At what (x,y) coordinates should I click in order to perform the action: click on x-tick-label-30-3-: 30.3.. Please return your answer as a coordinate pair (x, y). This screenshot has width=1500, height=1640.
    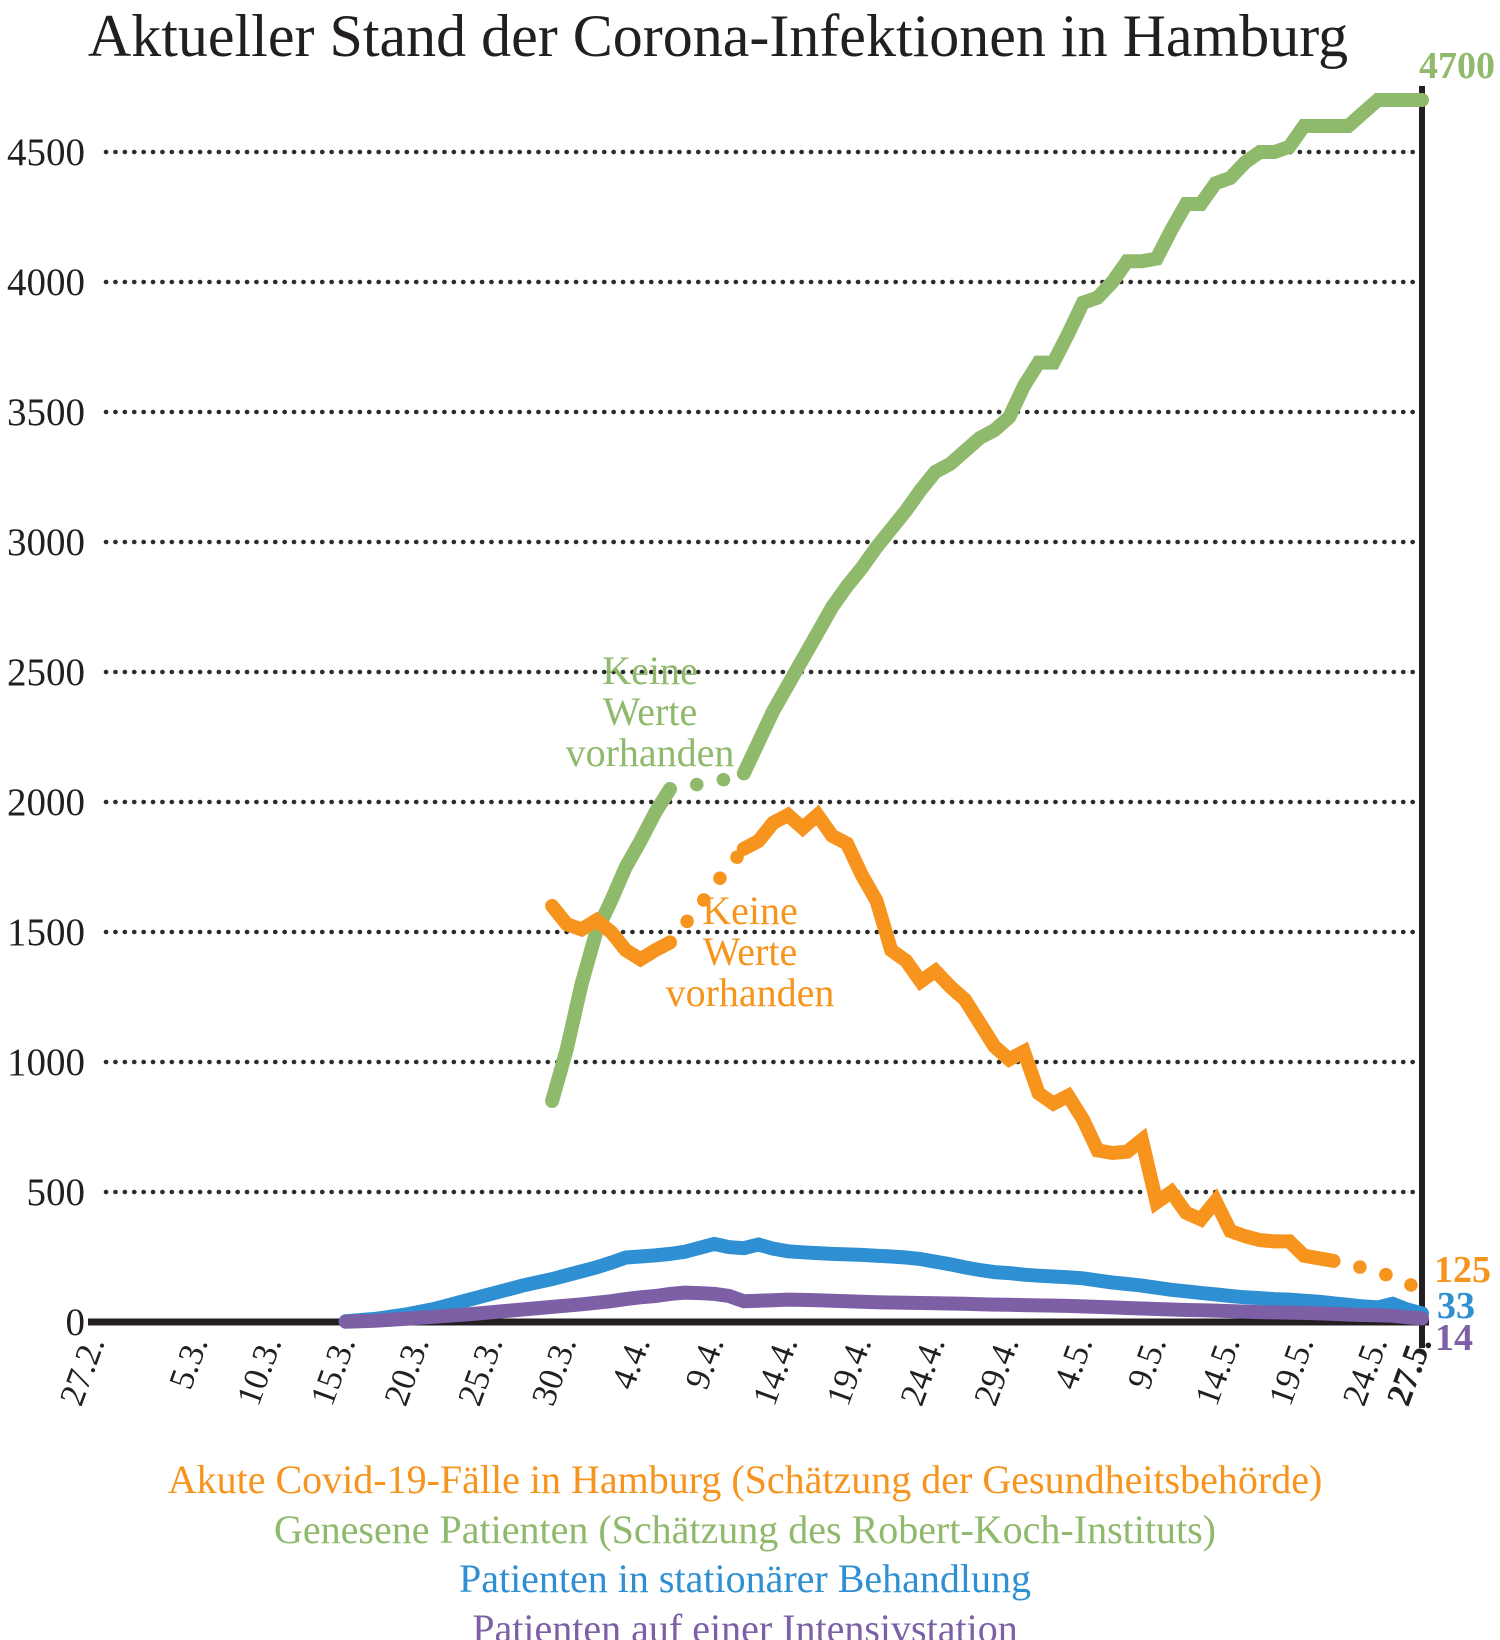
    Looking at the image, I should click on (554, 1370).